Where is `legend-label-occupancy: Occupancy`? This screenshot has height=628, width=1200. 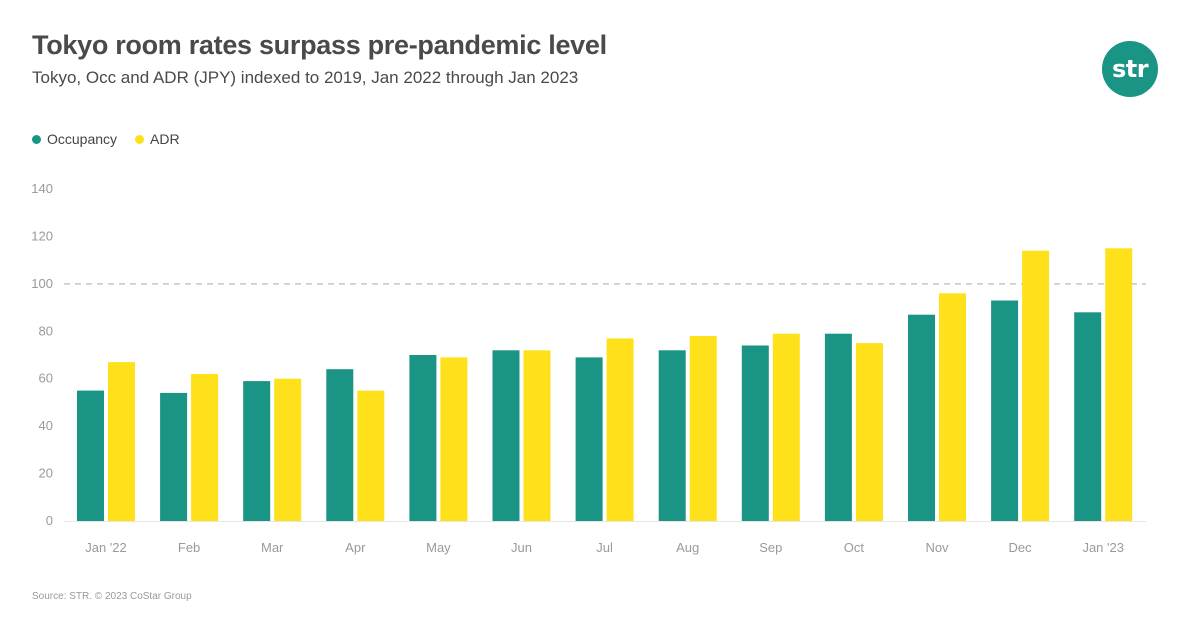 legend-label-occupancy: Occupancy is located at coordinates (82, 139).